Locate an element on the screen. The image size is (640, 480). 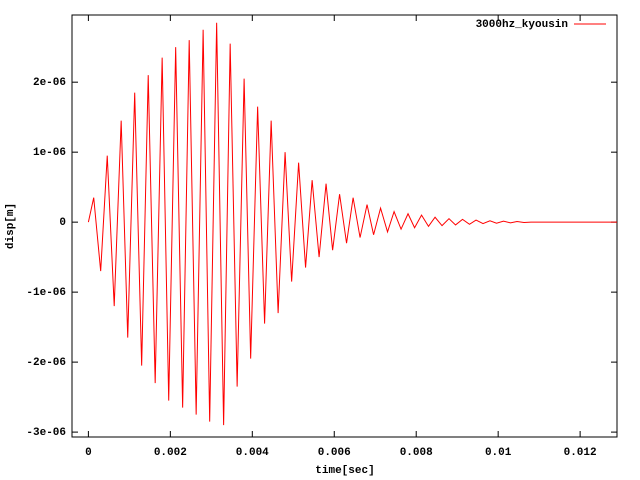
x-axis-label: time[sec] is located at coordinates (344, 471).